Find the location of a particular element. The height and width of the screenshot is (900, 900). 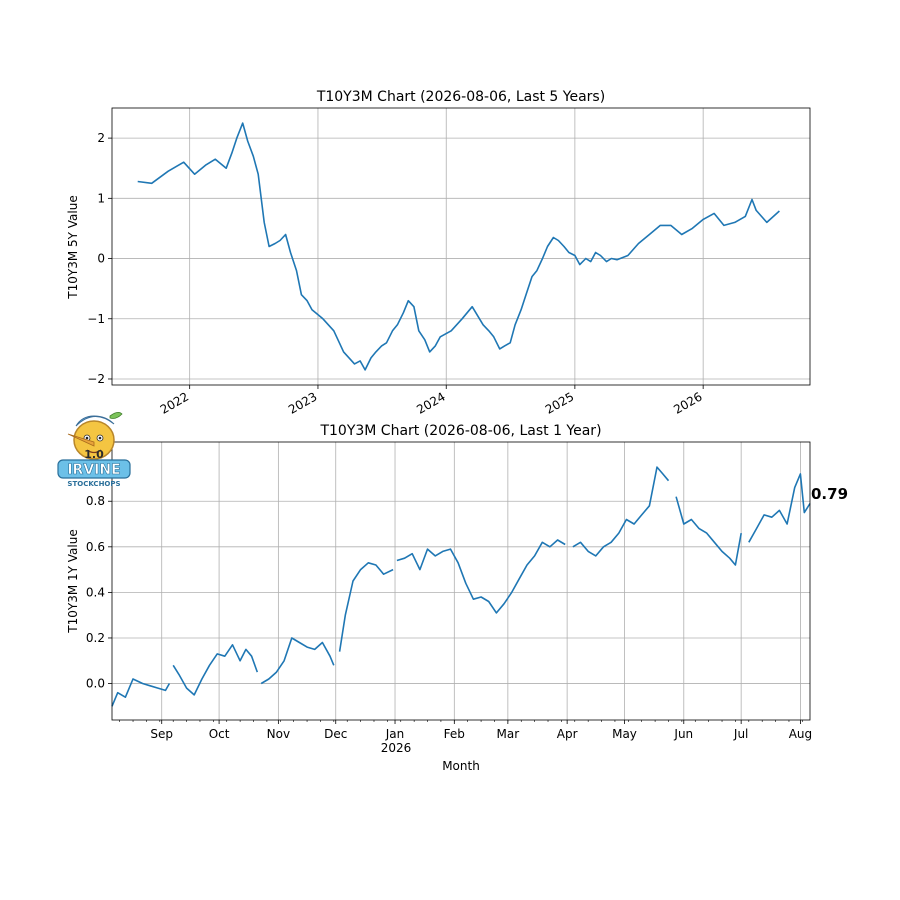

y-tick-label: 0.4 is located at coordinates (95, 592).